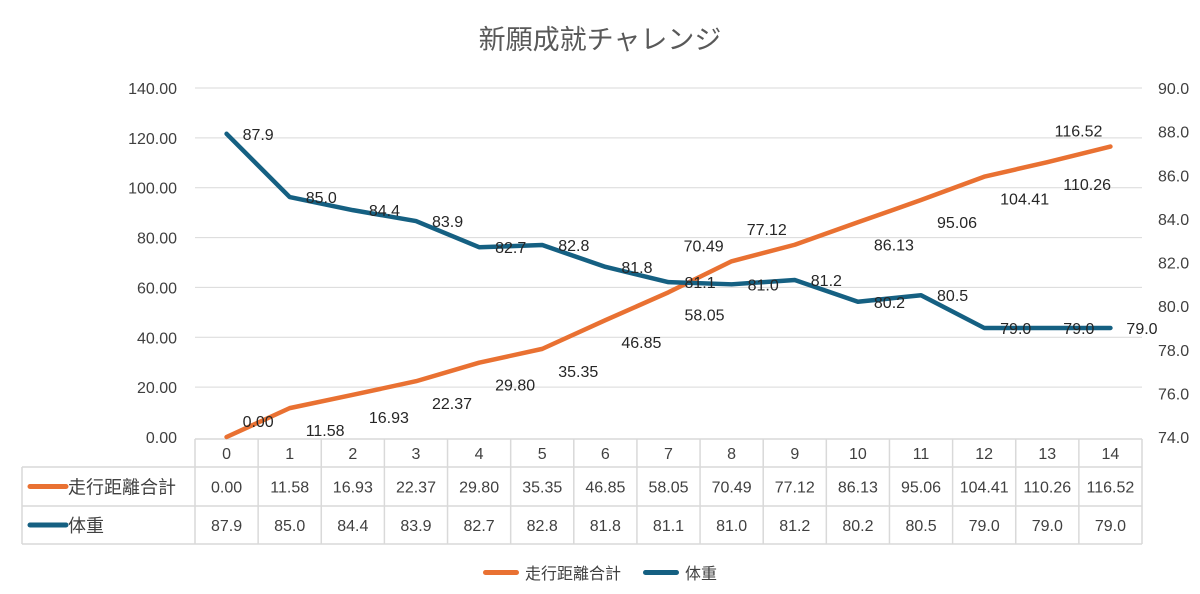  What do you see at coordinates (384, 211) in the screenshot?
I see `data-label: 84.4` at bounding box center [384, 211].